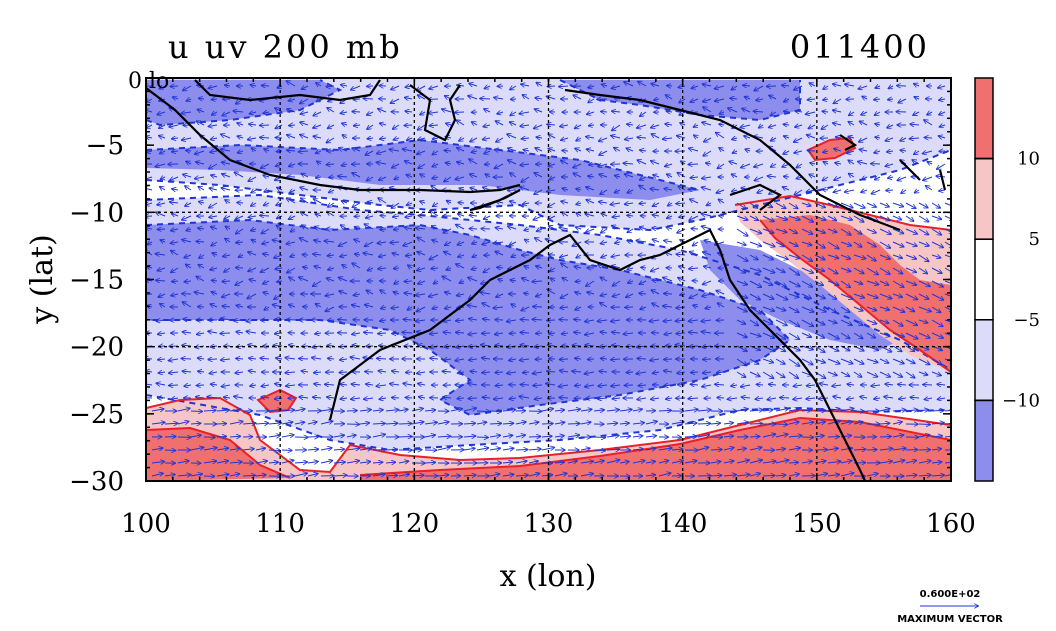 This screenshot has width=1056, height=631. Describe the element at coordinates (984, 279) in the screenshot. I see `colorbar` at that location.